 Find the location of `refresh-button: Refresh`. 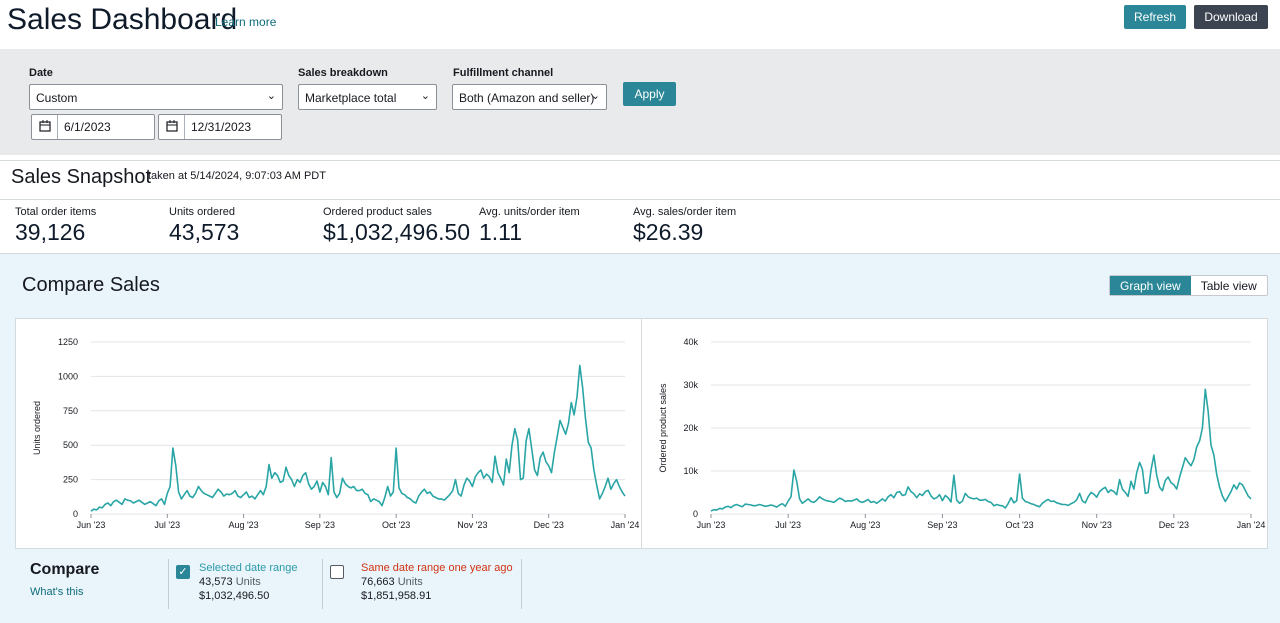

refresh-button: Refresh is located at coordinates (1155, 17).